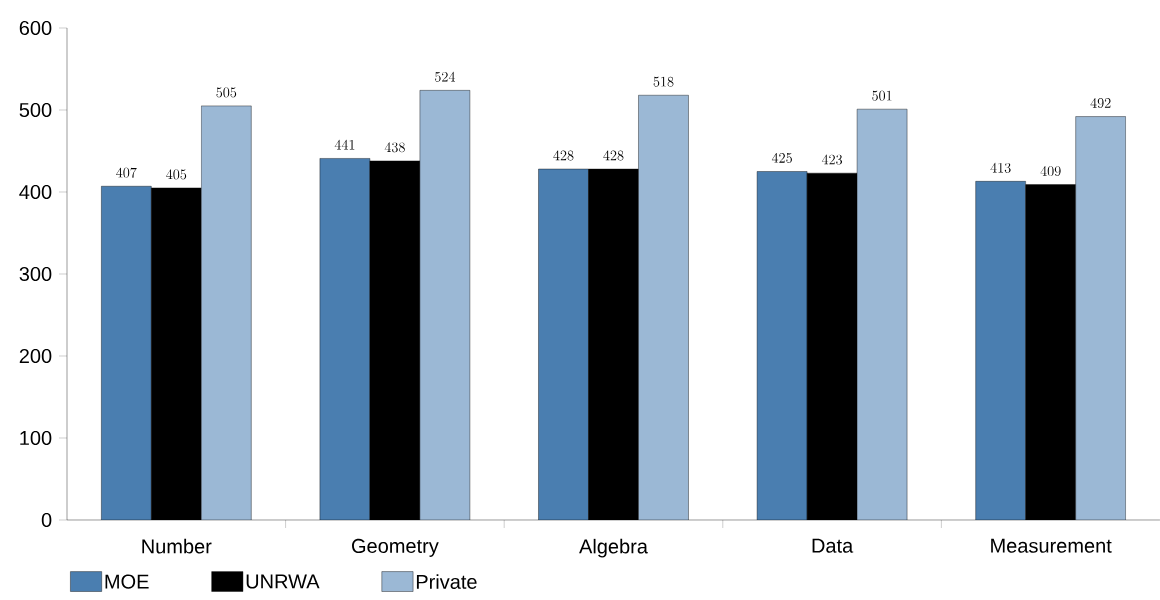 The height and width of the screenshot is (600, 1160). I want to click on data-label: 441, so click(344, 144).